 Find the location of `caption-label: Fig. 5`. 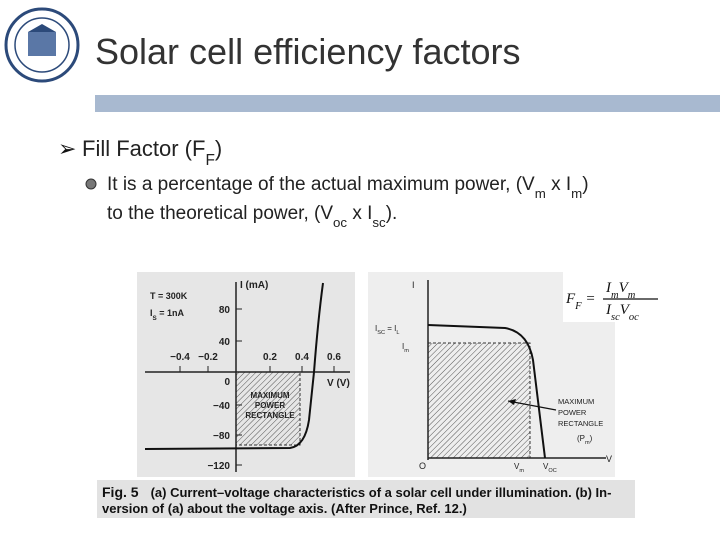

caption-label: Fig. 5 is located at coordinates (120, 492).